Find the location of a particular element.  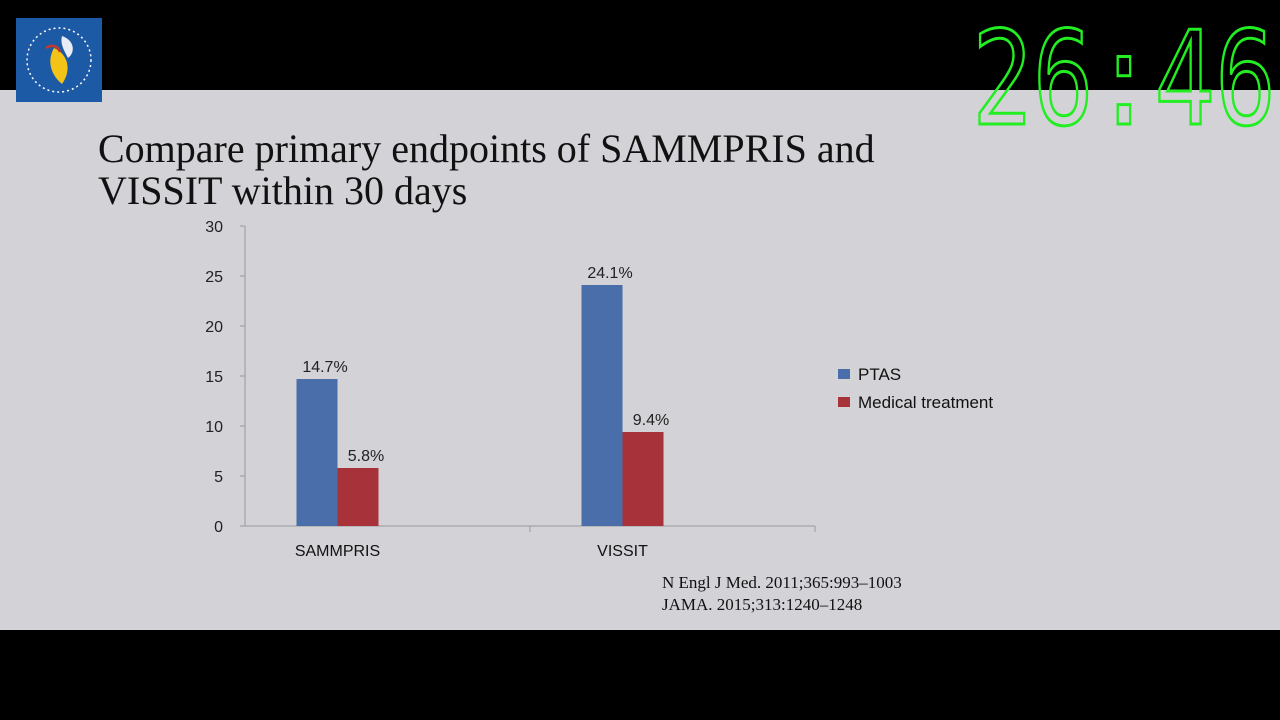

legend-swatch-ptas is located at coordinates (844, 374).